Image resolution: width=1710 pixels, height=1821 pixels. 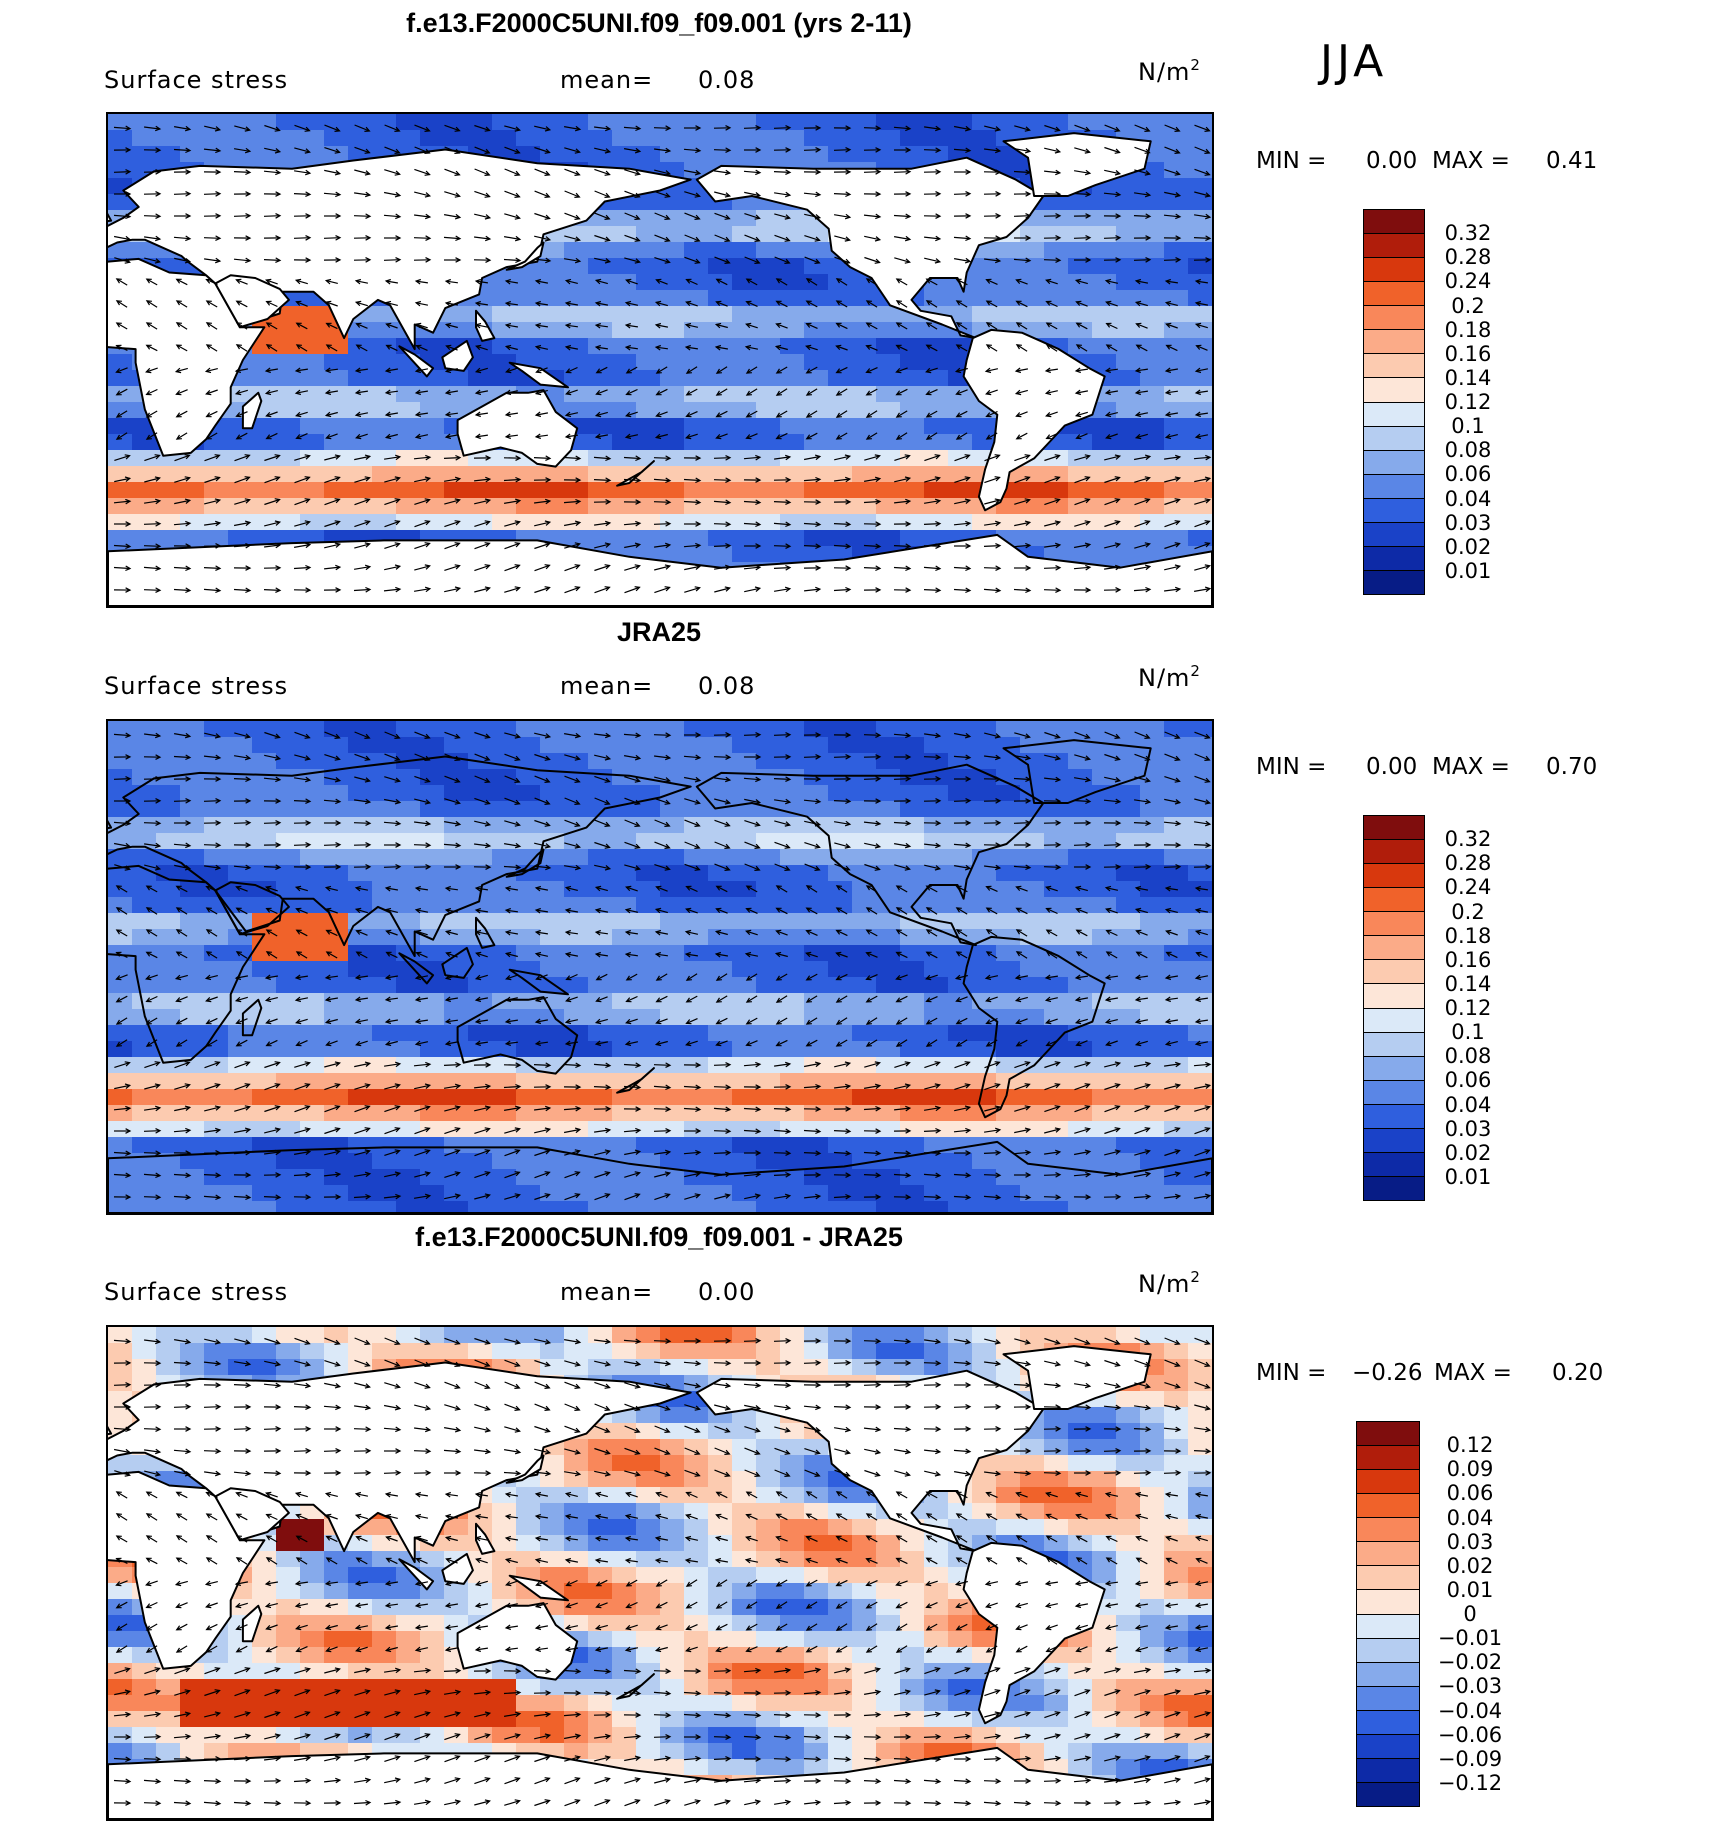 I want to click on colorbar-tick-label: 0.08, so click(x=1468, y=450).